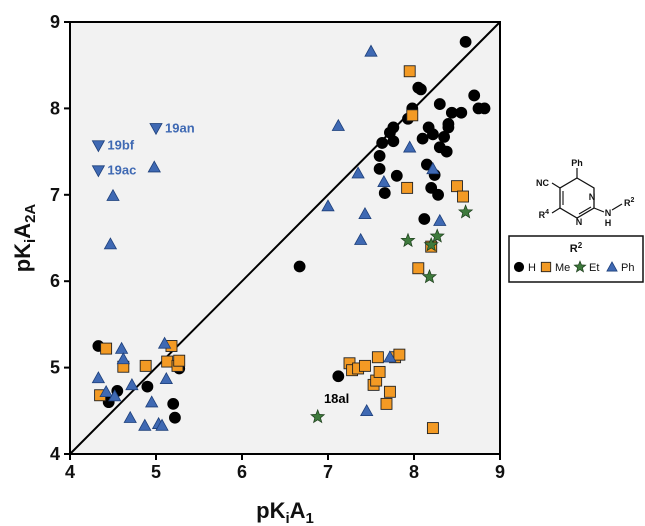  Describe the element at coordinates (608, 223) in the screenshot. I see `struct-h: H` at that location.